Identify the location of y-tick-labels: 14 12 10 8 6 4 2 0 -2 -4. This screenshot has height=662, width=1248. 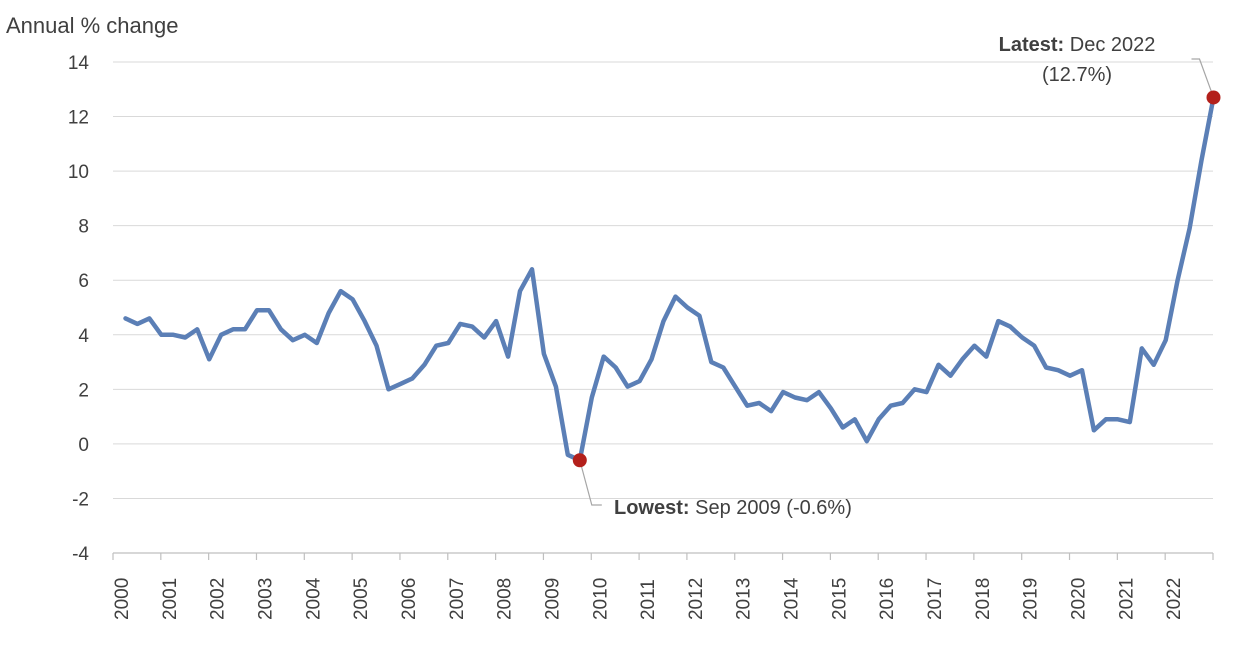
(79, 309).